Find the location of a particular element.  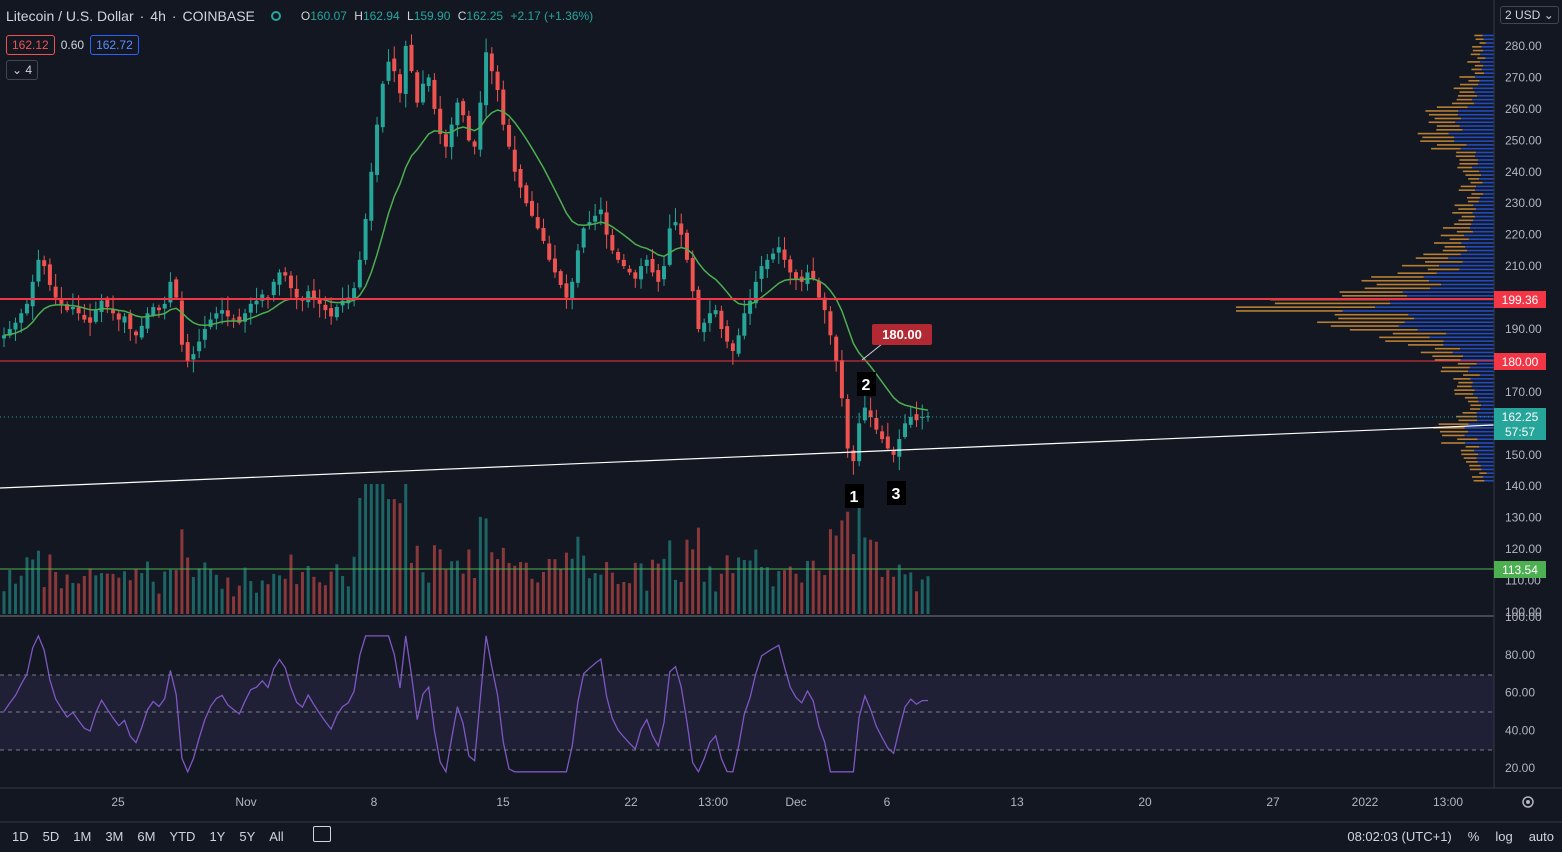

time-tick: 6 is located at coordinates (887, 802).